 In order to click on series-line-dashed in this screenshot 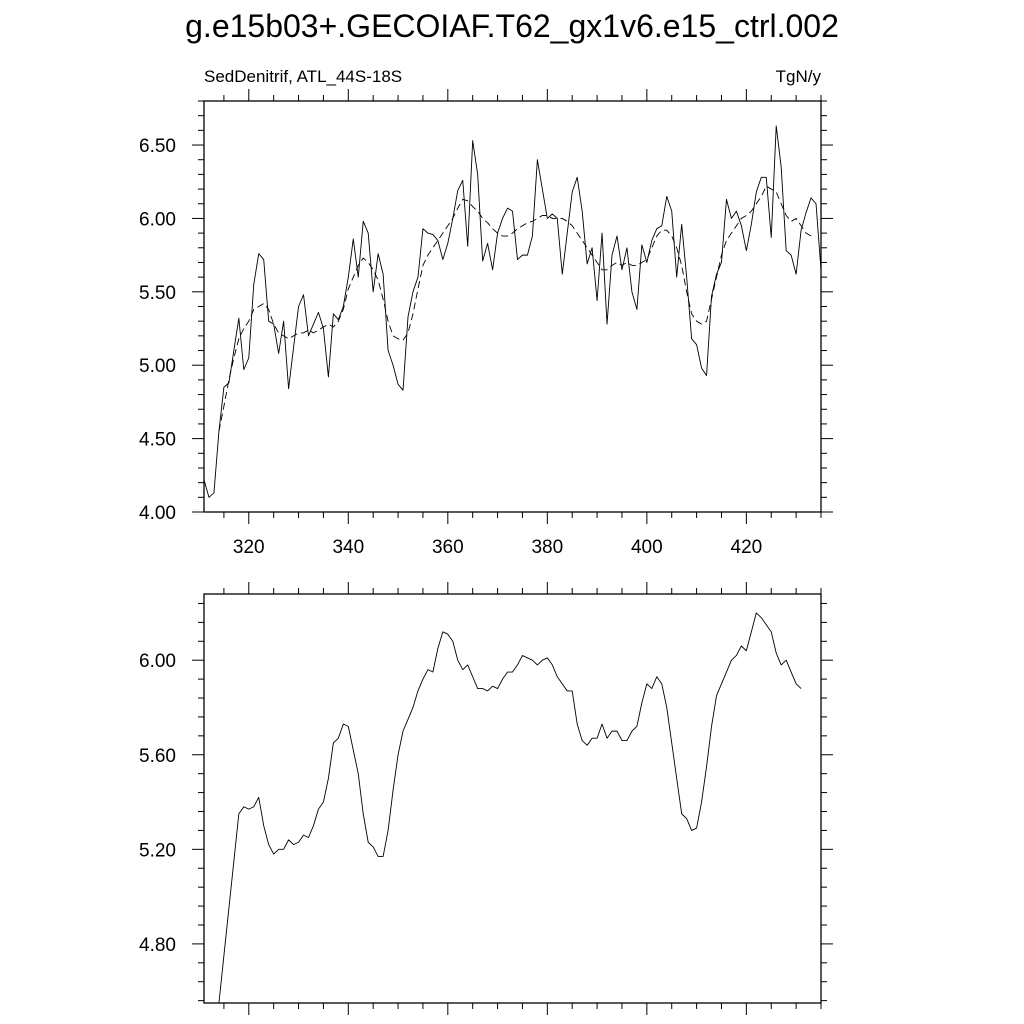, I will do `click(515, 308)`.